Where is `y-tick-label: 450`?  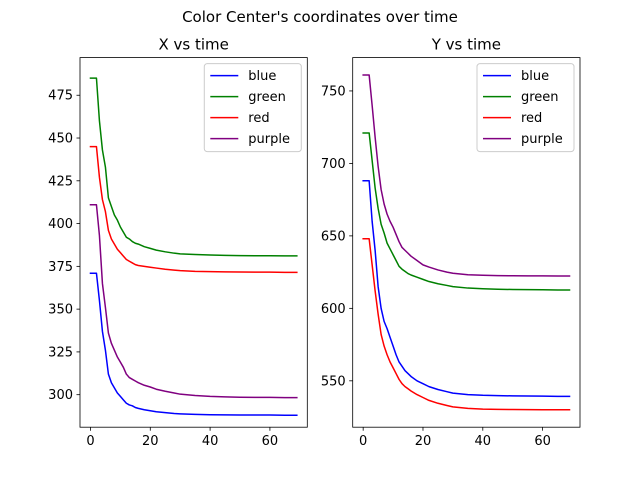 y-tick-label: 450 is located at coordinates (60, 139).